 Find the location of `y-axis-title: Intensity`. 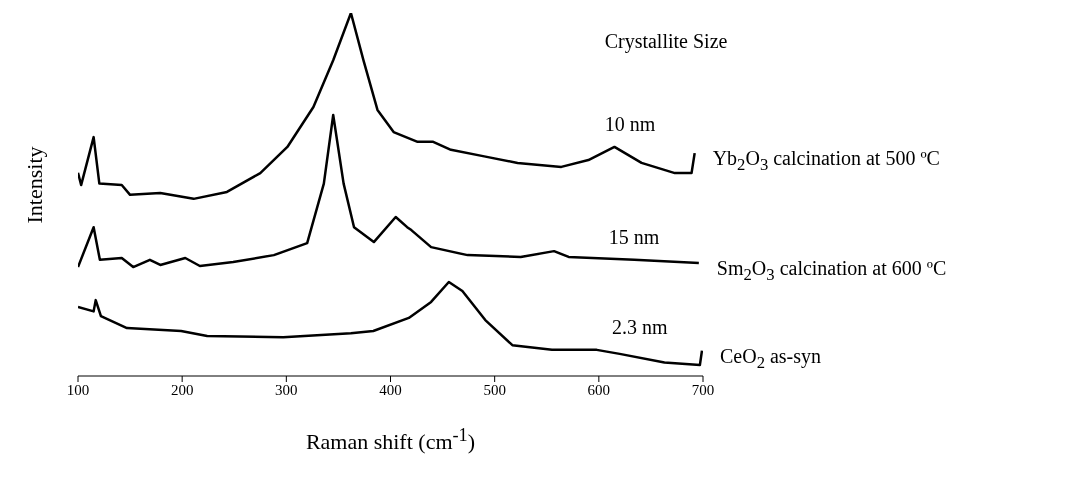

y-axis-title: Intensity is located at coordinates (35, 184).